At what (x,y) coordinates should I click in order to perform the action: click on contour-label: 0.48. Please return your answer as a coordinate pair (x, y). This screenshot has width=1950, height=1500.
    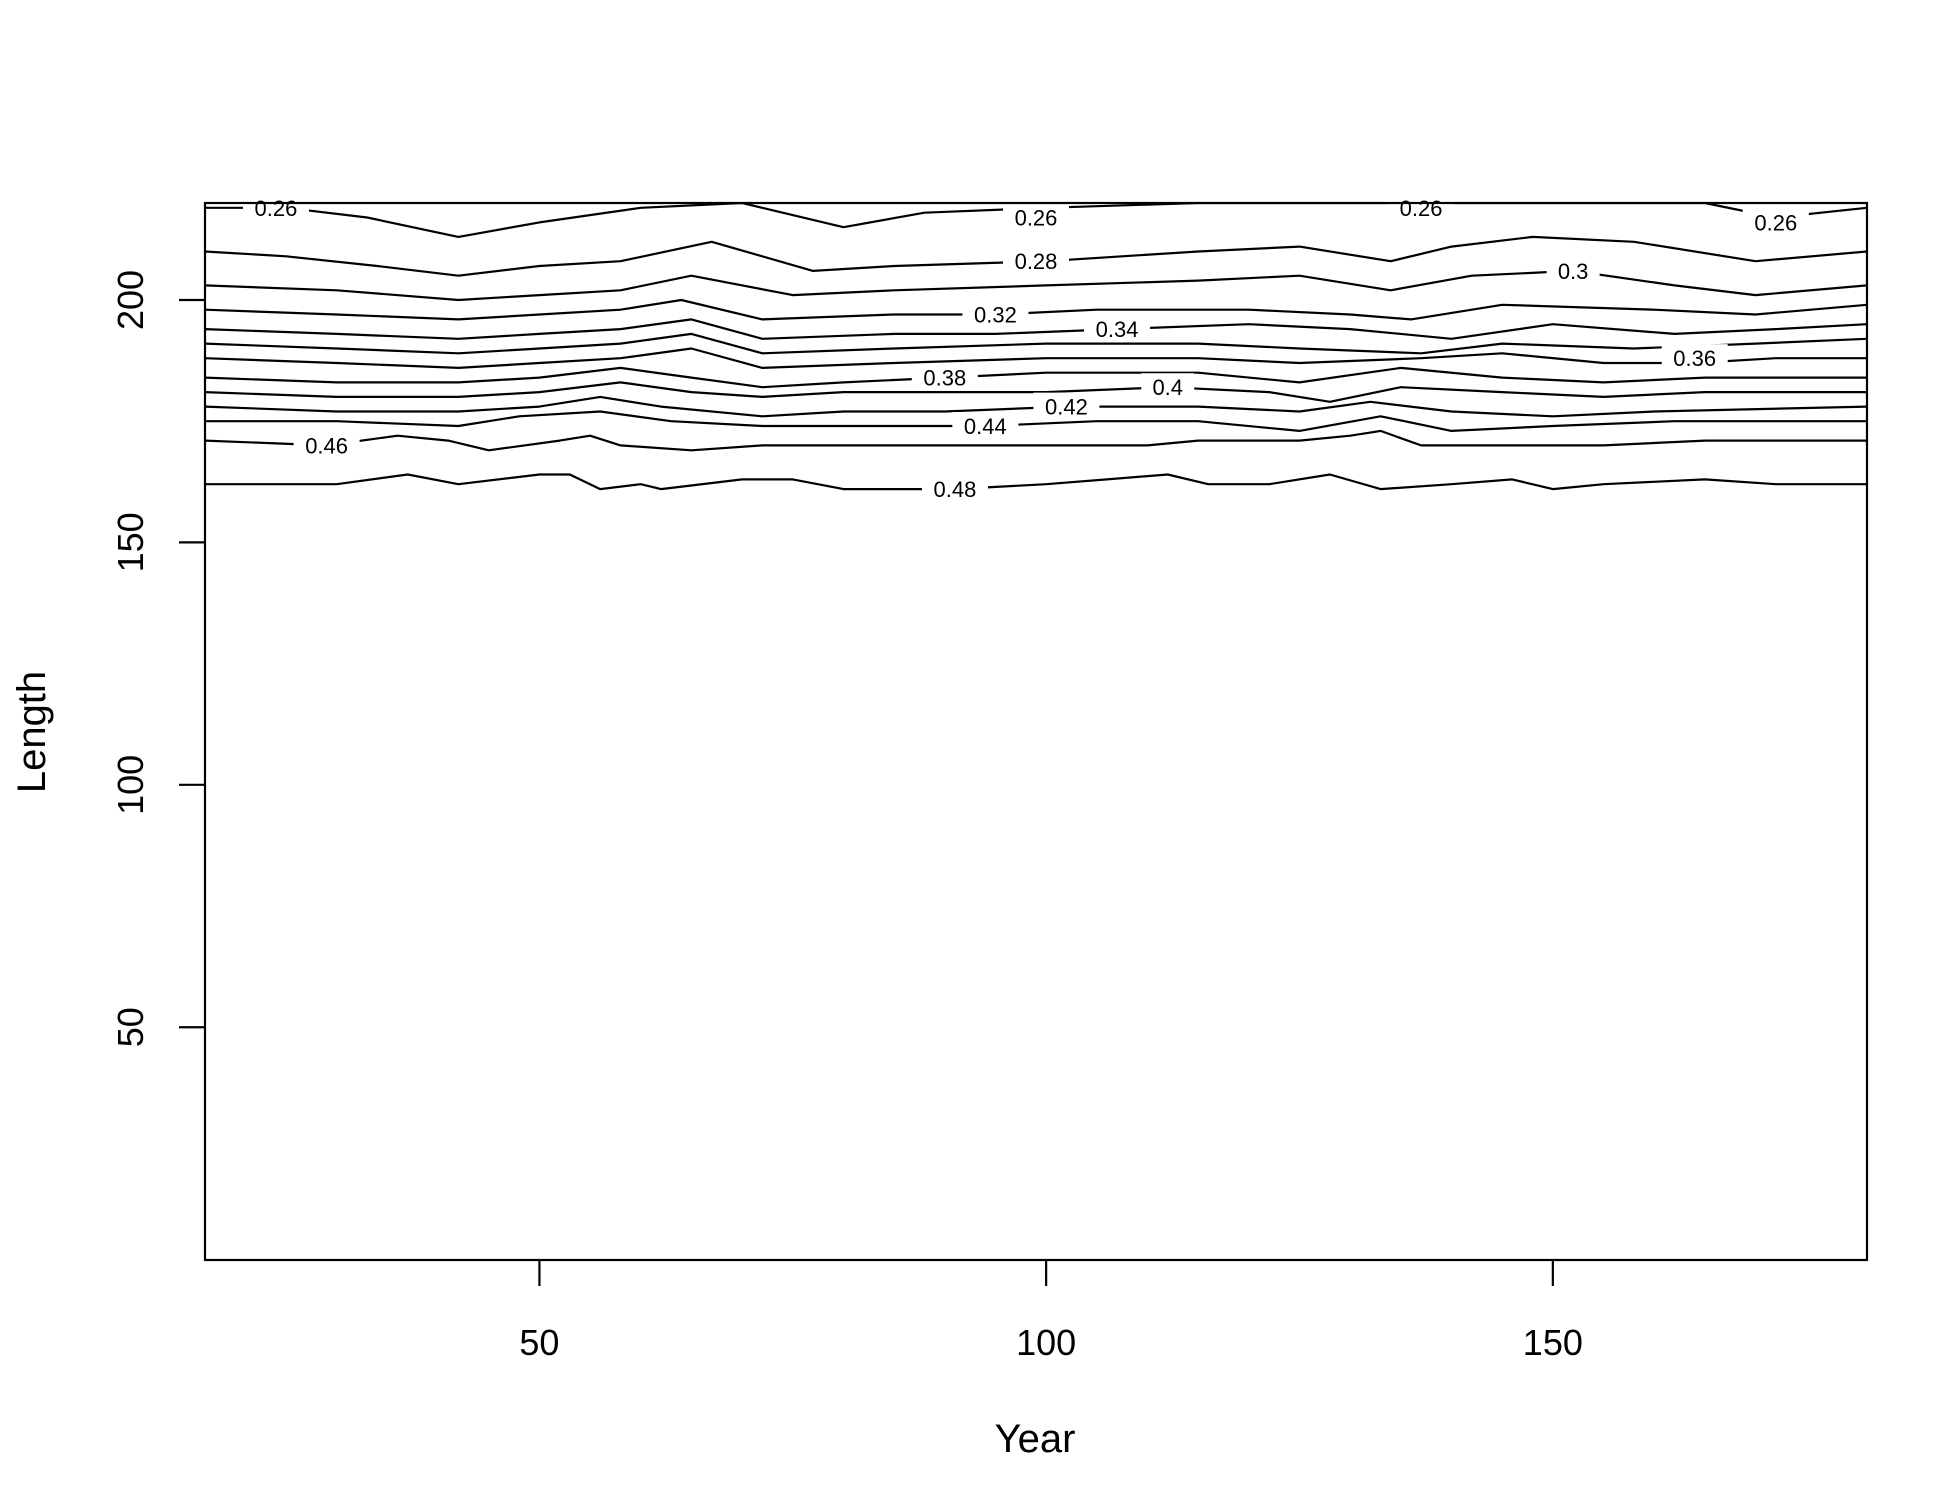
    Looking at the image, I should click on (955, 489).